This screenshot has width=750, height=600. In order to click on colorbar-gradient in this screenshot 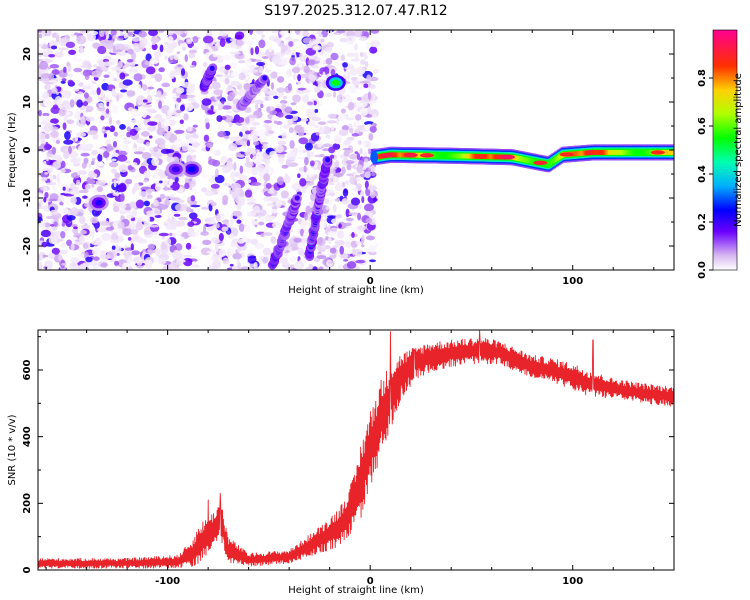, I will do `click(725, 150)`.